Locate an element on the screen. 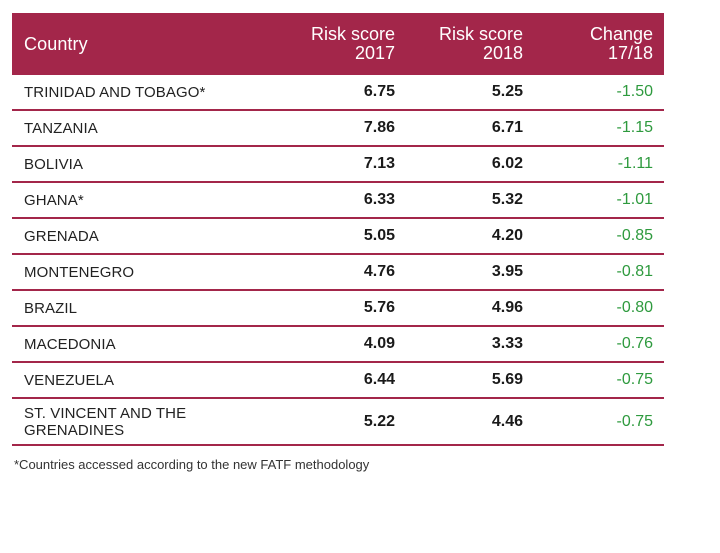 The image size is (720, 553). risk-2017-cell: 5.05 is located at coordinates (379, 235).